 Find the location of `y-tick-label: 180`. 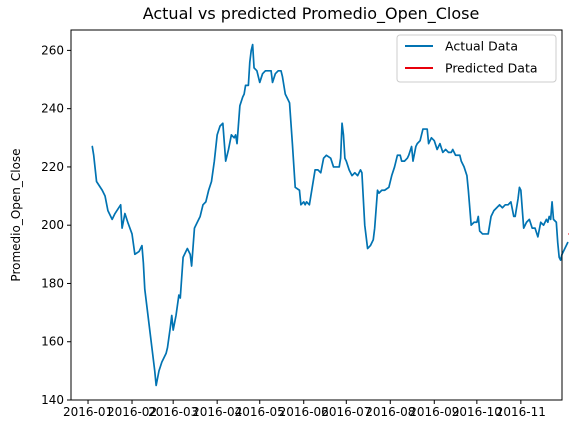

y-tick-label: 180 is located at coordinates (52, 283).